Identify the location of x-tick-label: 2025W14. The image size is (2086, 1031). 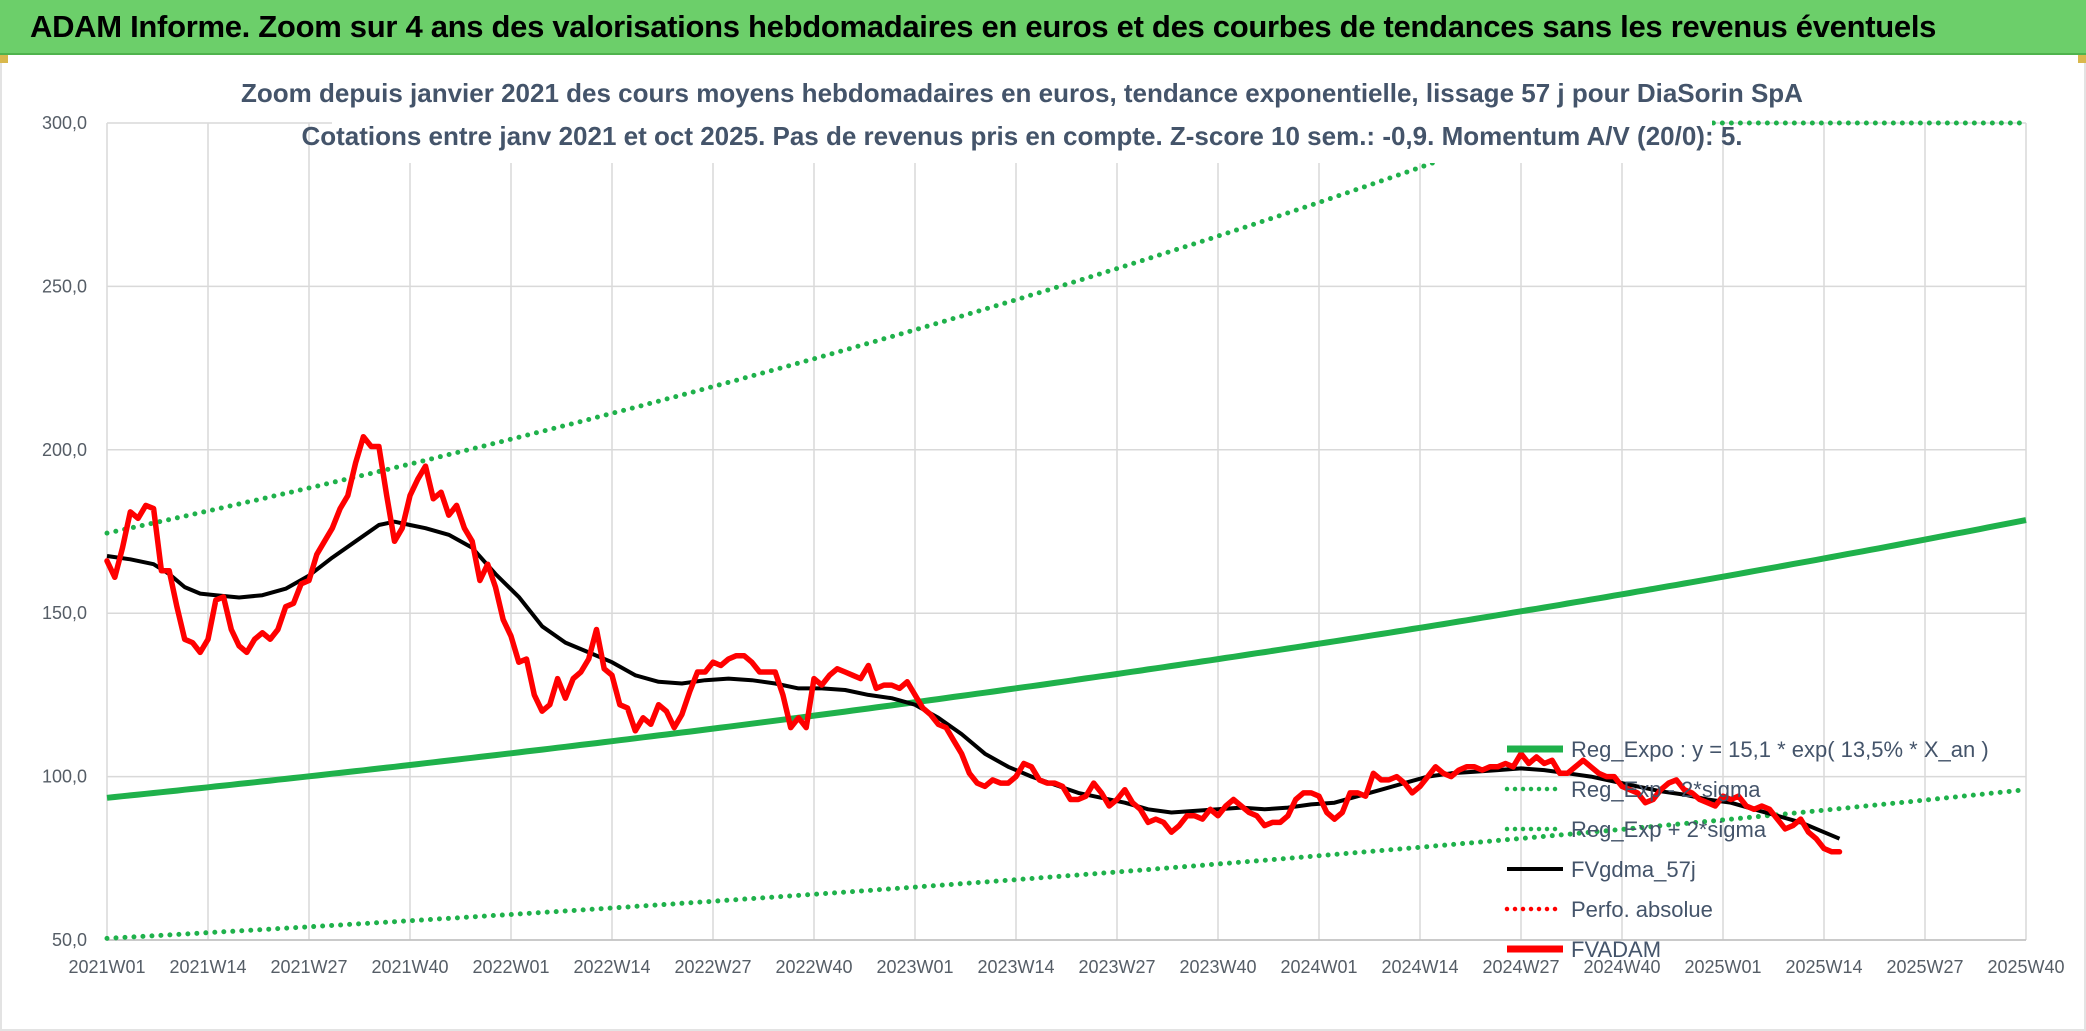
(1823, 967).